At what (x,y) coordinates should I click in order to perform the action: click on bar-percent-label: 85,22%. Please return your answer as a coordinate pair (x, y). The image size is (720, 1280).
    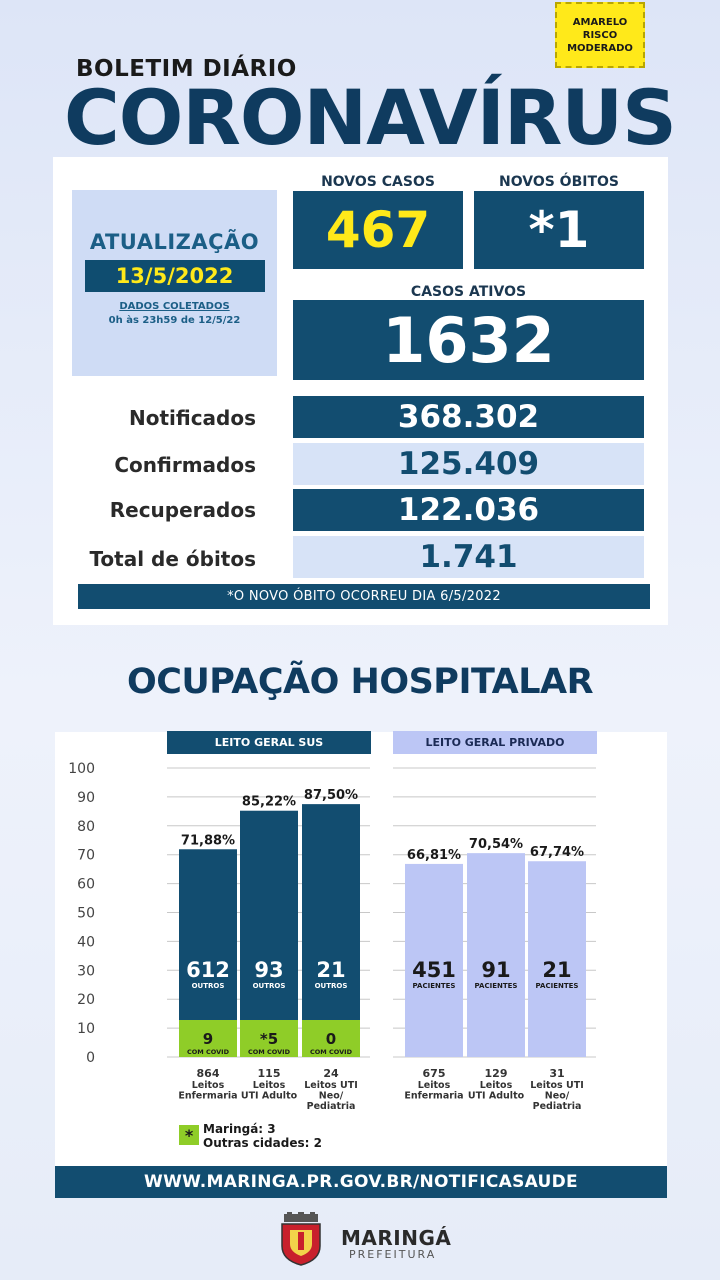
    Looking at the image, I should click on (269, 802).